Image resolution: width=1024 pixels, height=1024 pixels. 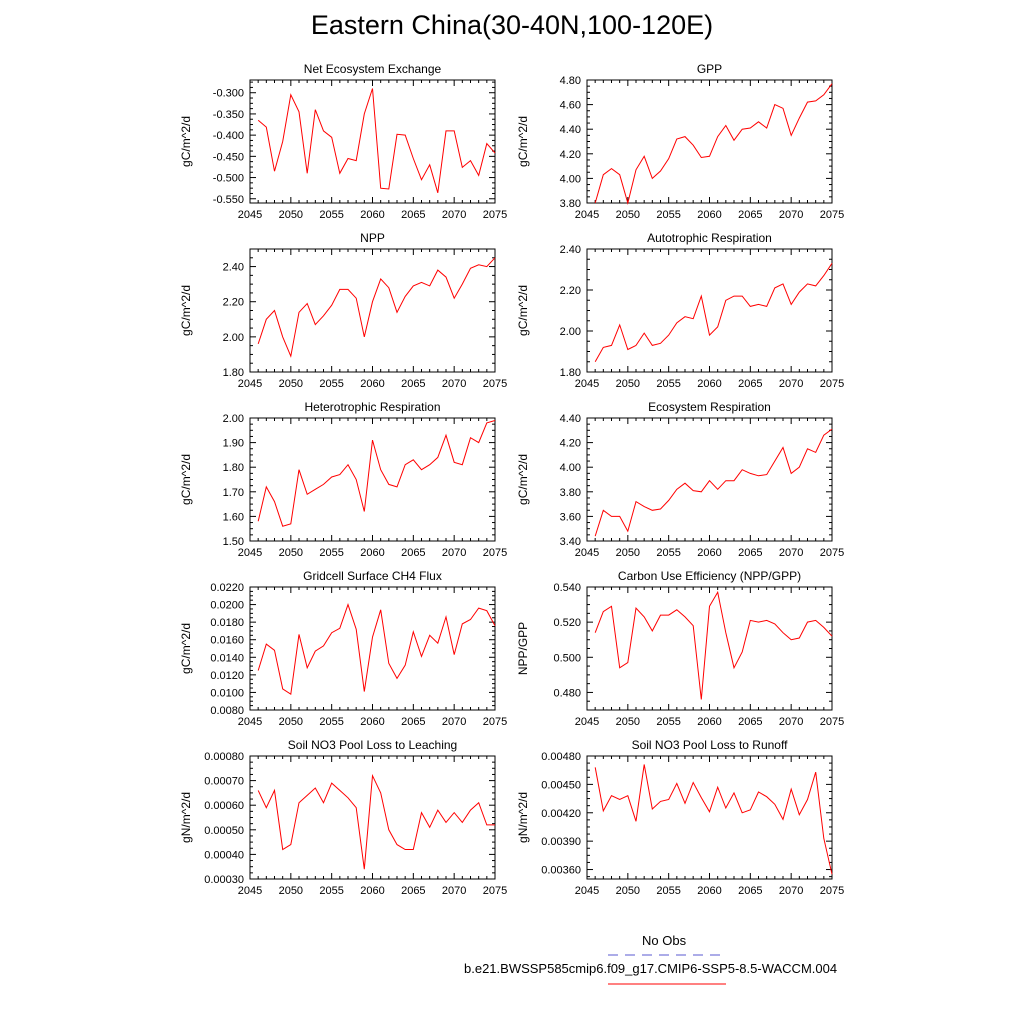 What do you see at coordinates (227, 693) in the screenshot?
I see `y-tick-label: 0.0100` at bounding box center [227, 693].